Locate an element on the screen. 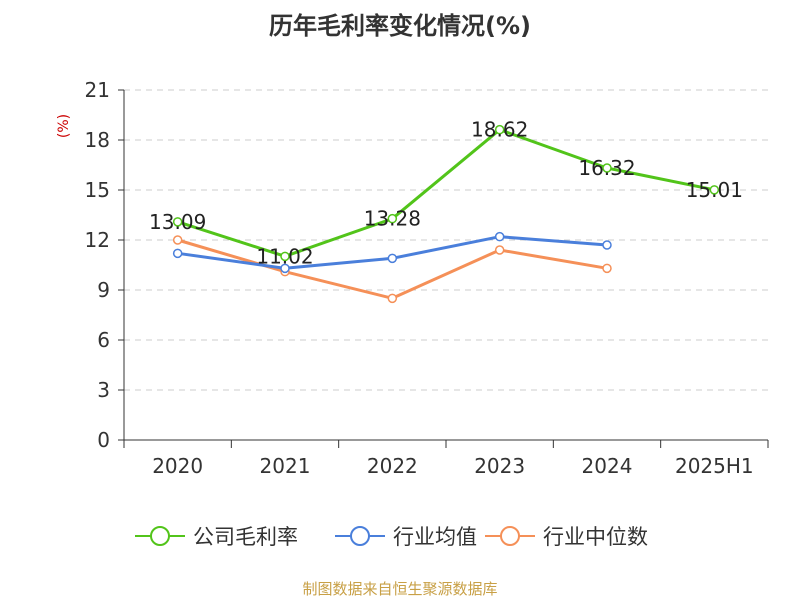 The width and height of the screenshot is (800, 600). data-label: 11.02 is located at coordinates (284, 256).